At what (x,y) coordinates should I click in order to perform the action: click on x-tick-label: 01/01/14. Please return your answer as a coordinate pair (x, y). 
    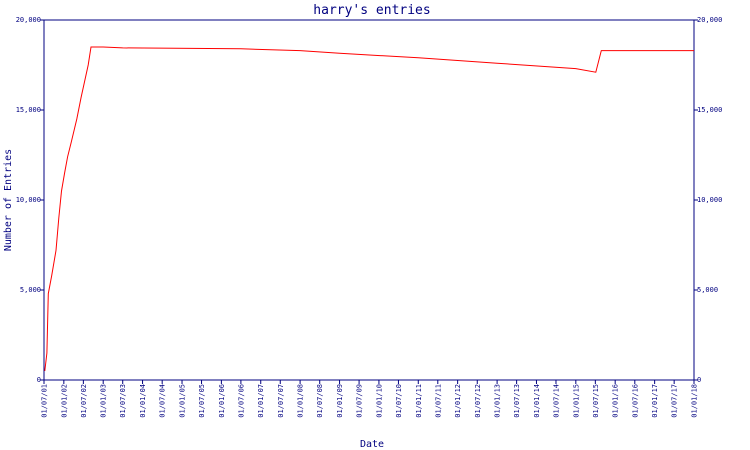
    Looking at the image, I should click on (537, 401).